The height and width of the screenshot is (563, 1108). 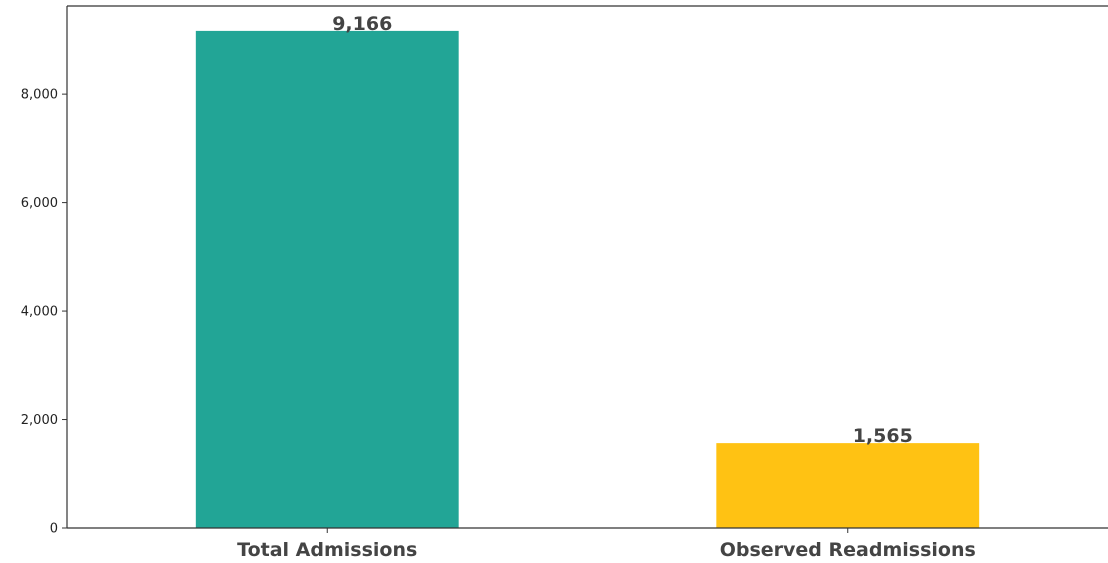 What do you see at coordinates (39, 312) in the screenshot?
I see `y-tick-label: 4,000` at bounding box center [39, 312].